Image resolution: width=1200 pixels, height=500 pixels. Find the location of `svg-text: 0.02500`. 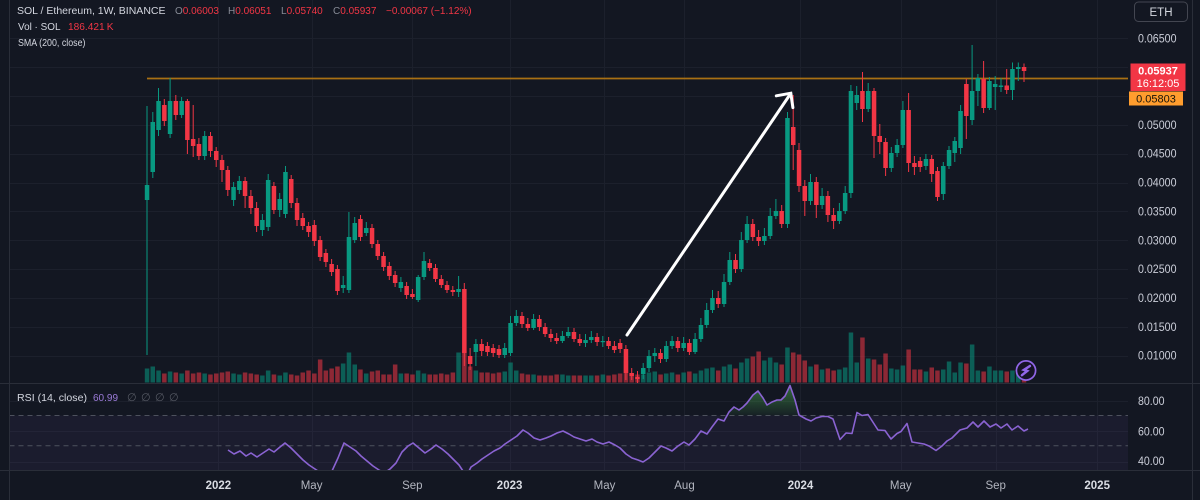

svg-text: 0.02500 is located at coordinates (1157, 269).